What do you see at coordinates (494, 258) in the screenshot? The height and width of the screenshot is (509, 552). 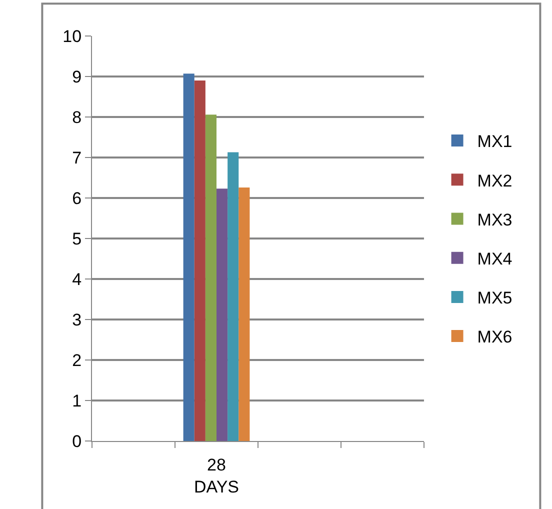 I see `legend-label: MX4` at bounding box center [494, 258].